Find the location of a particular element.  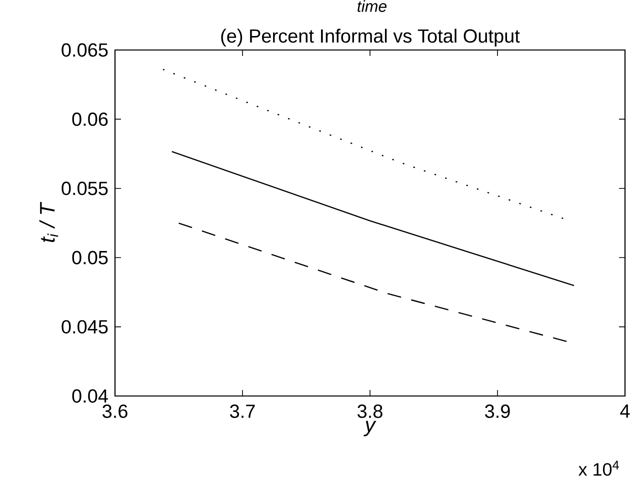

y-tick-label: 0.055 is located at coordinates (85, 189).